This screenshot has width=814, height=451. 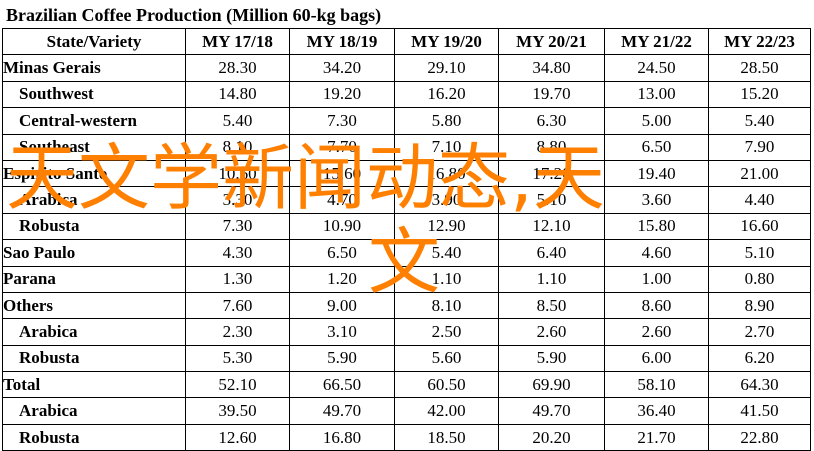 I want to click on table-cell: 19.70, so click(x=551, y=94).